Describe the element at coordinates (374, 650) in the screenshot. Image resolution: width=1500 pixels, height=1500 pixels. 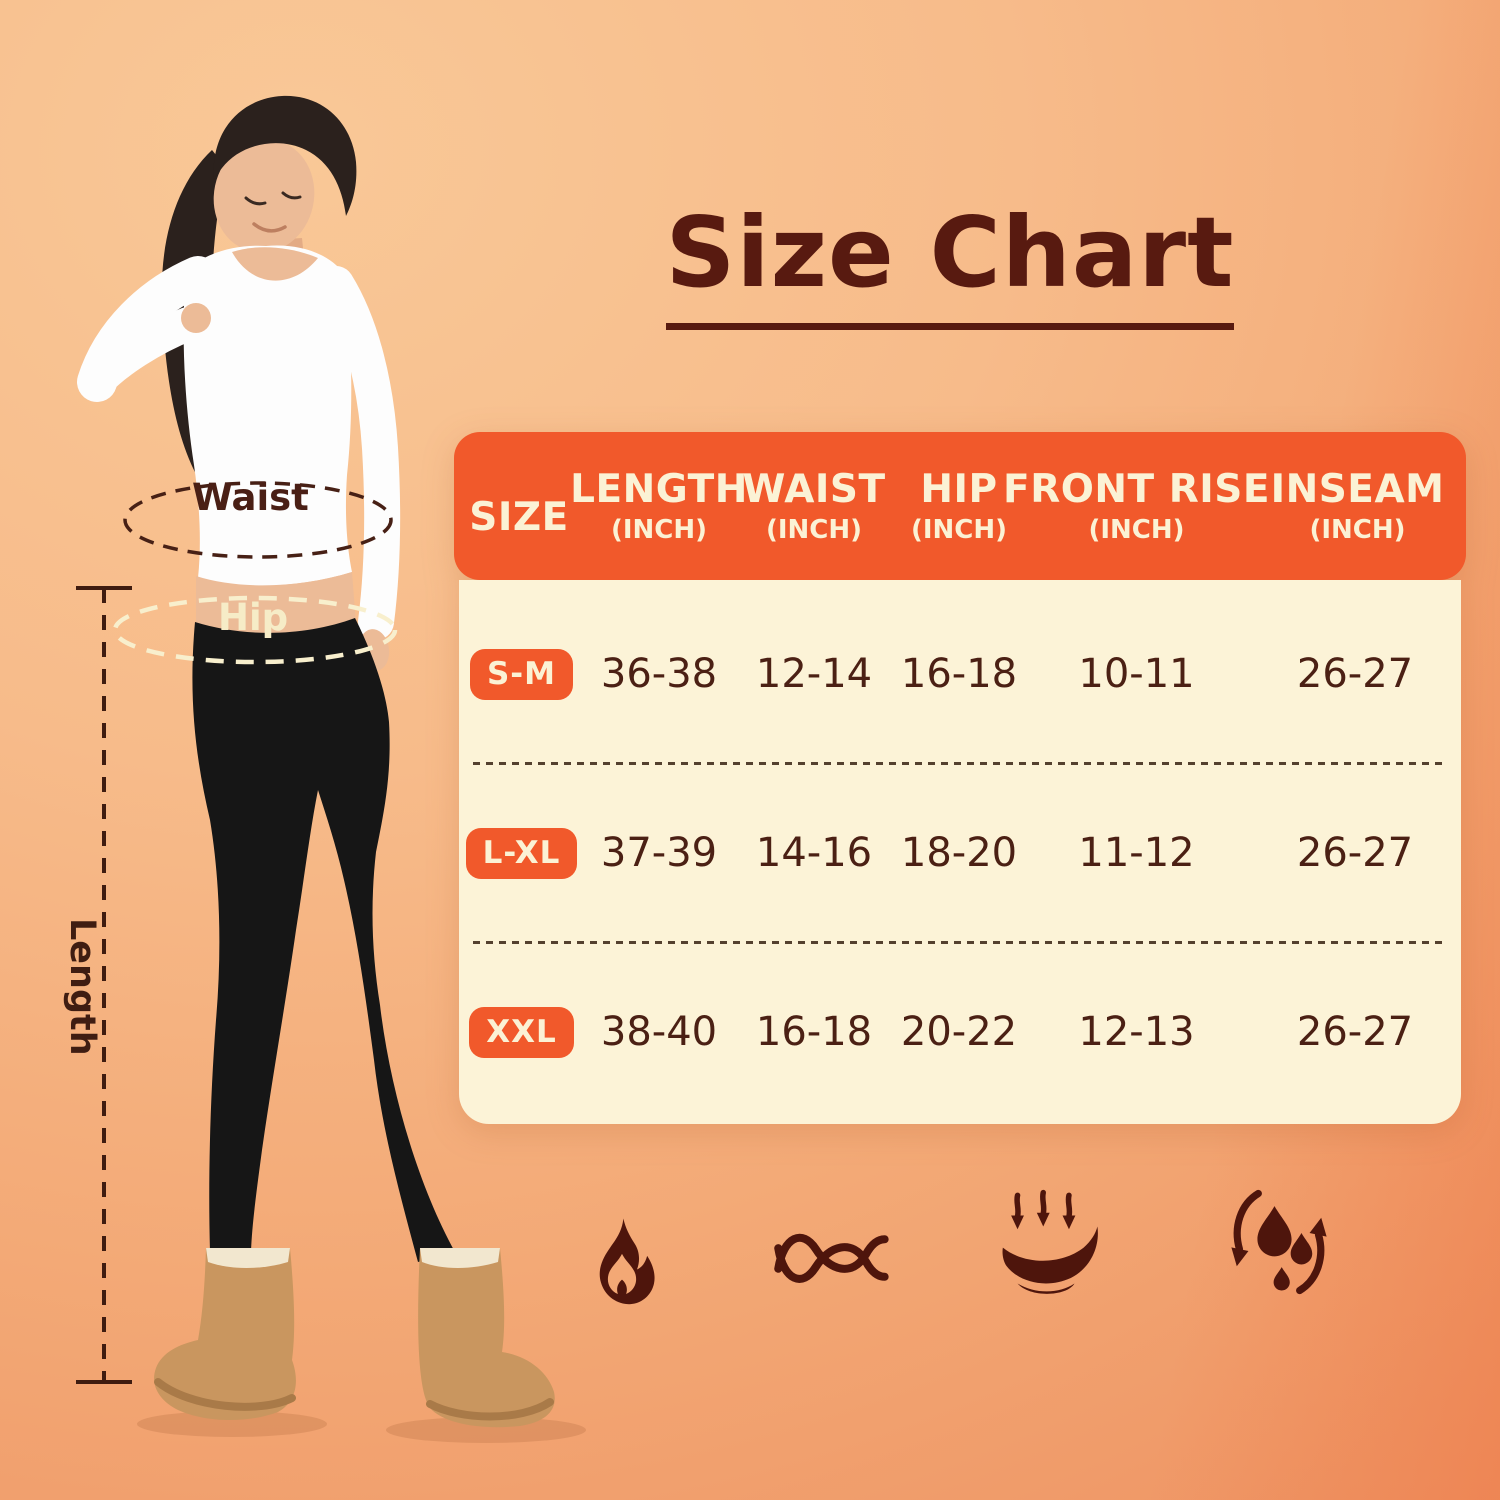
I see `model-hand-right` at that location.